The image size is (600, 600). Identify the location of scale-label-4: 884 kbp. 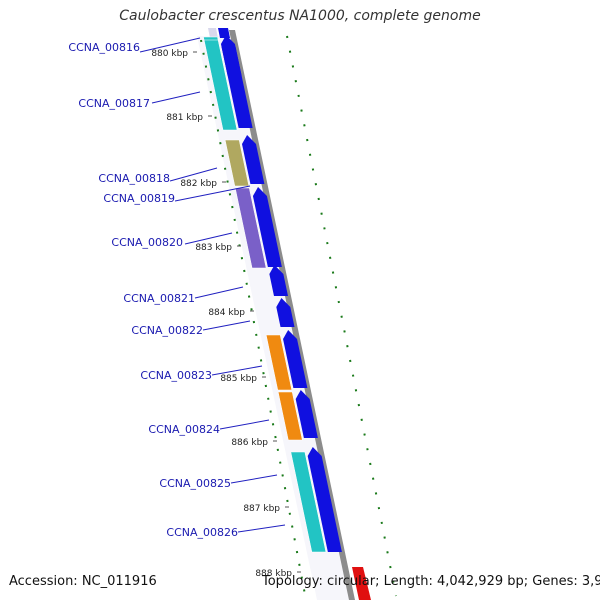
(226, 313).